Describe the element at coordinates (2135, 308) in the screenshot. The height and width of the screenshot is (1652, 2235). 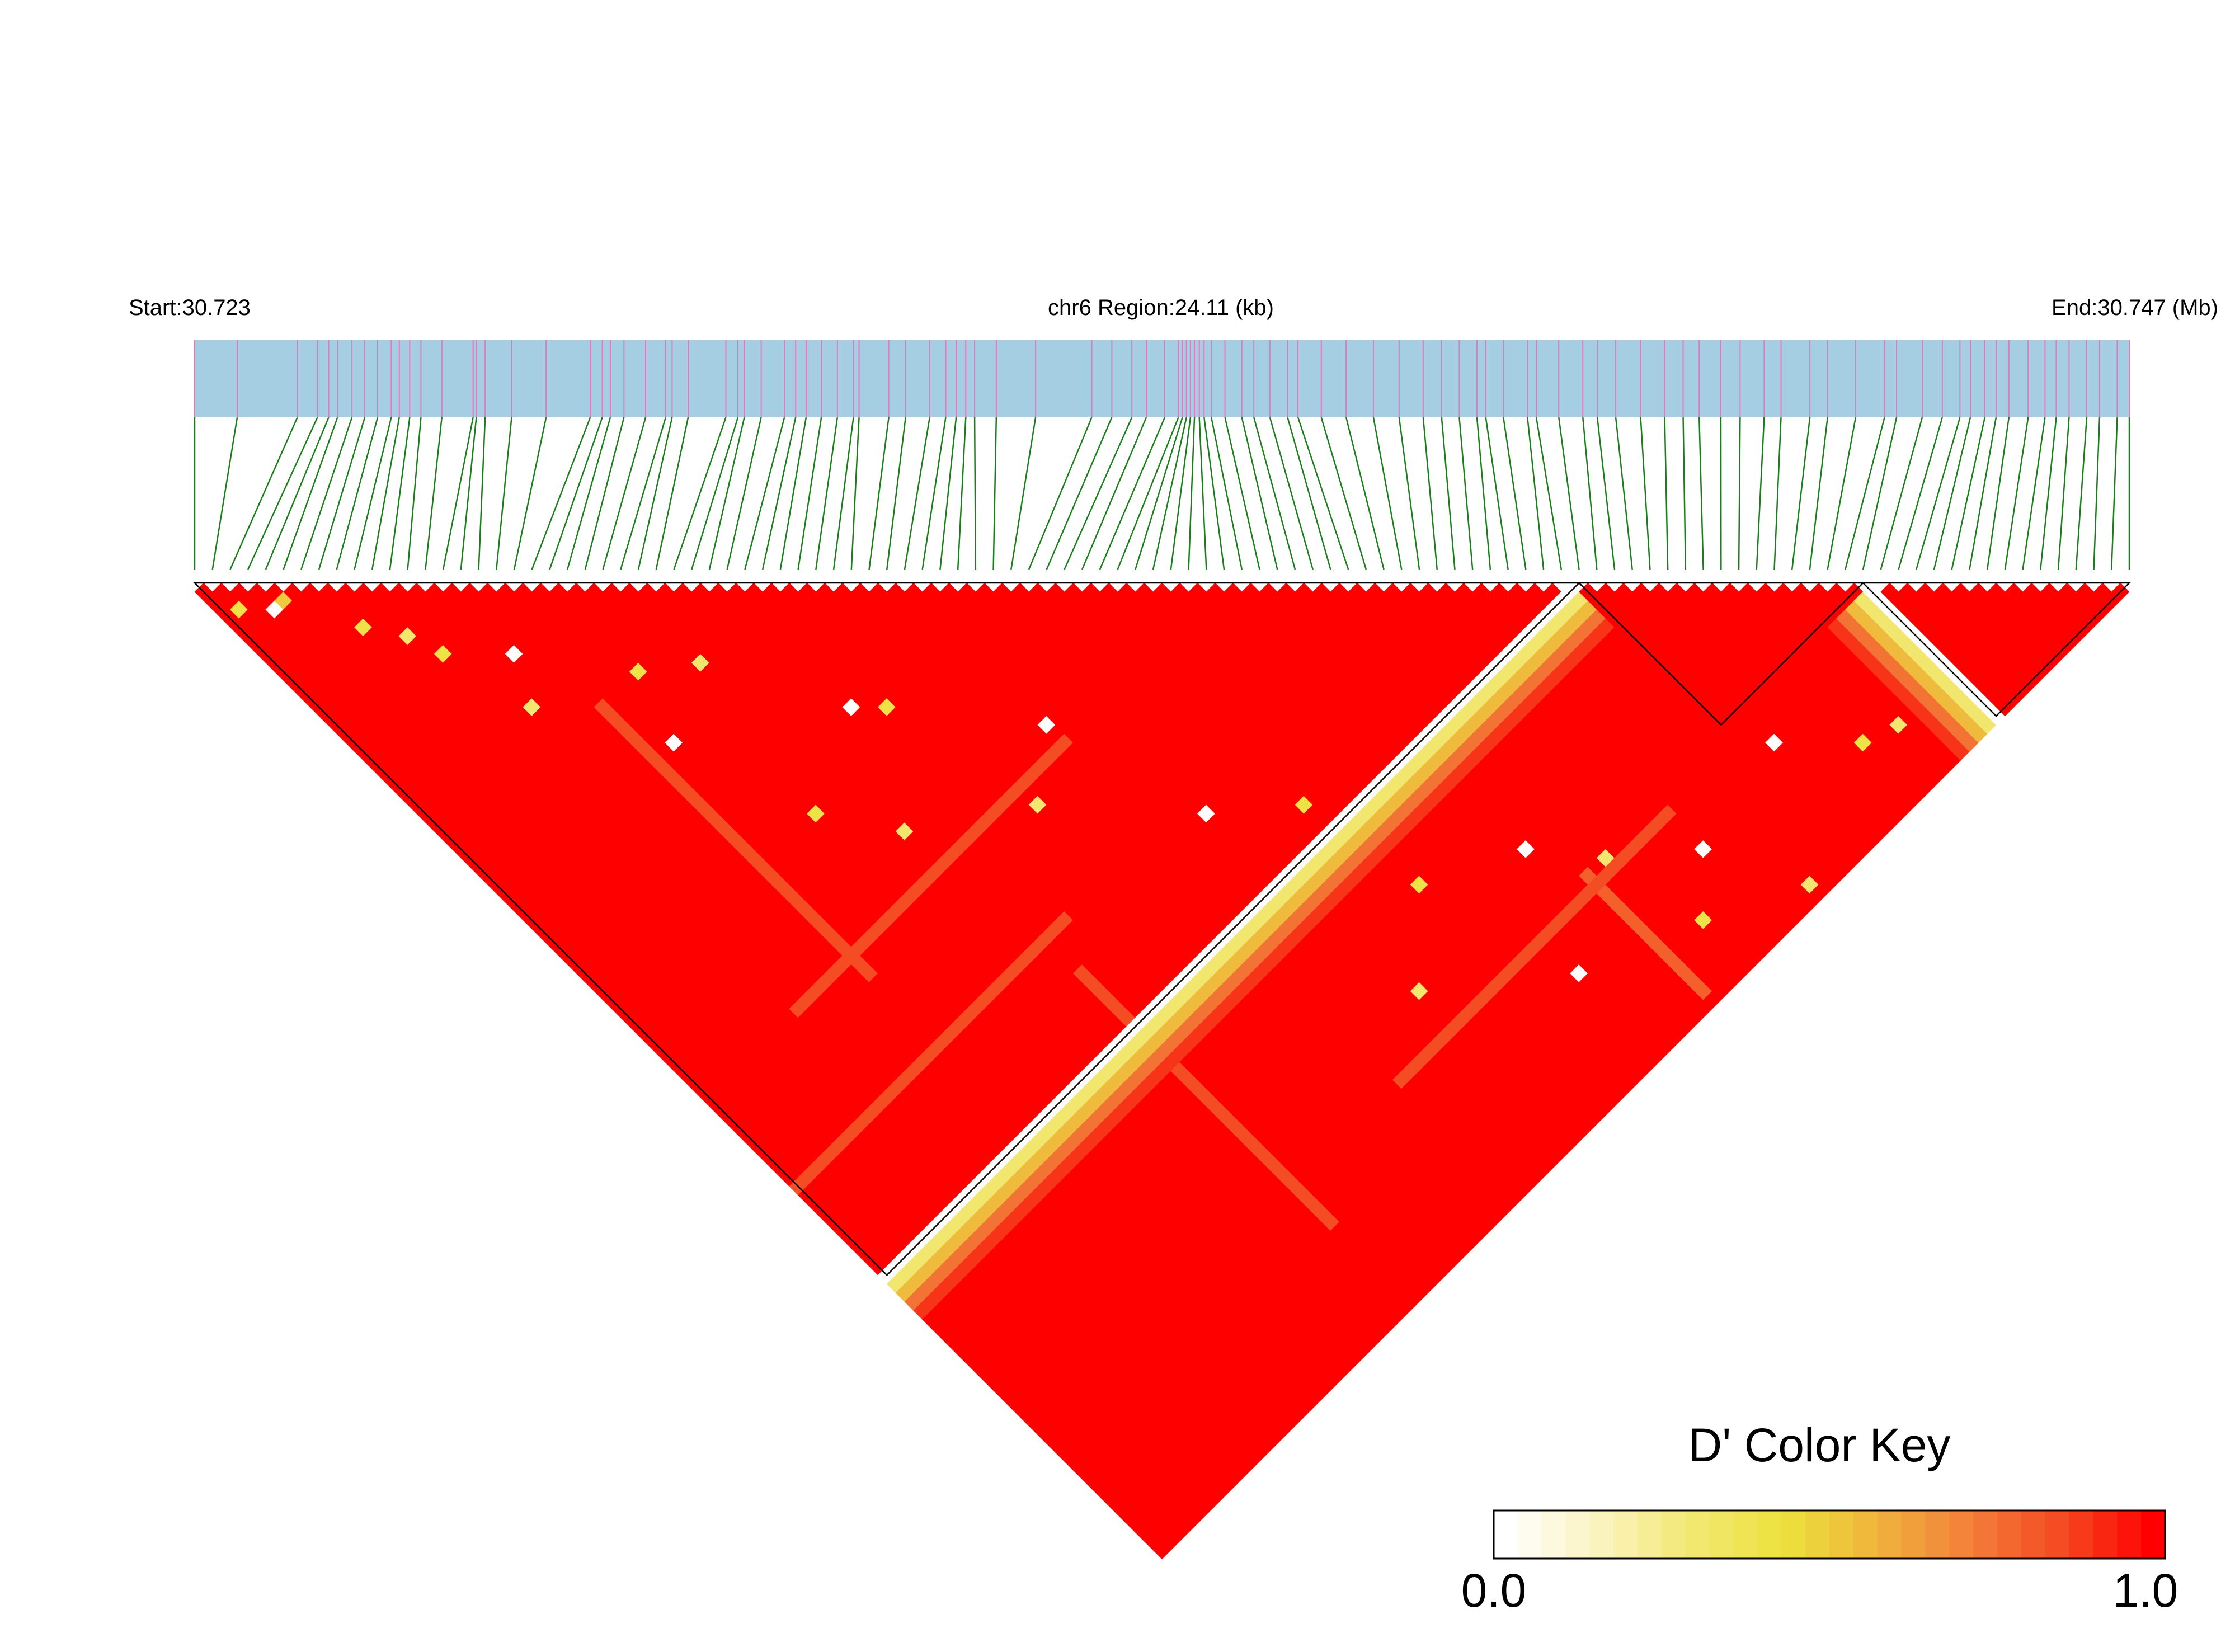
I see `end-label: End:30.747 (Mb)` at that location.